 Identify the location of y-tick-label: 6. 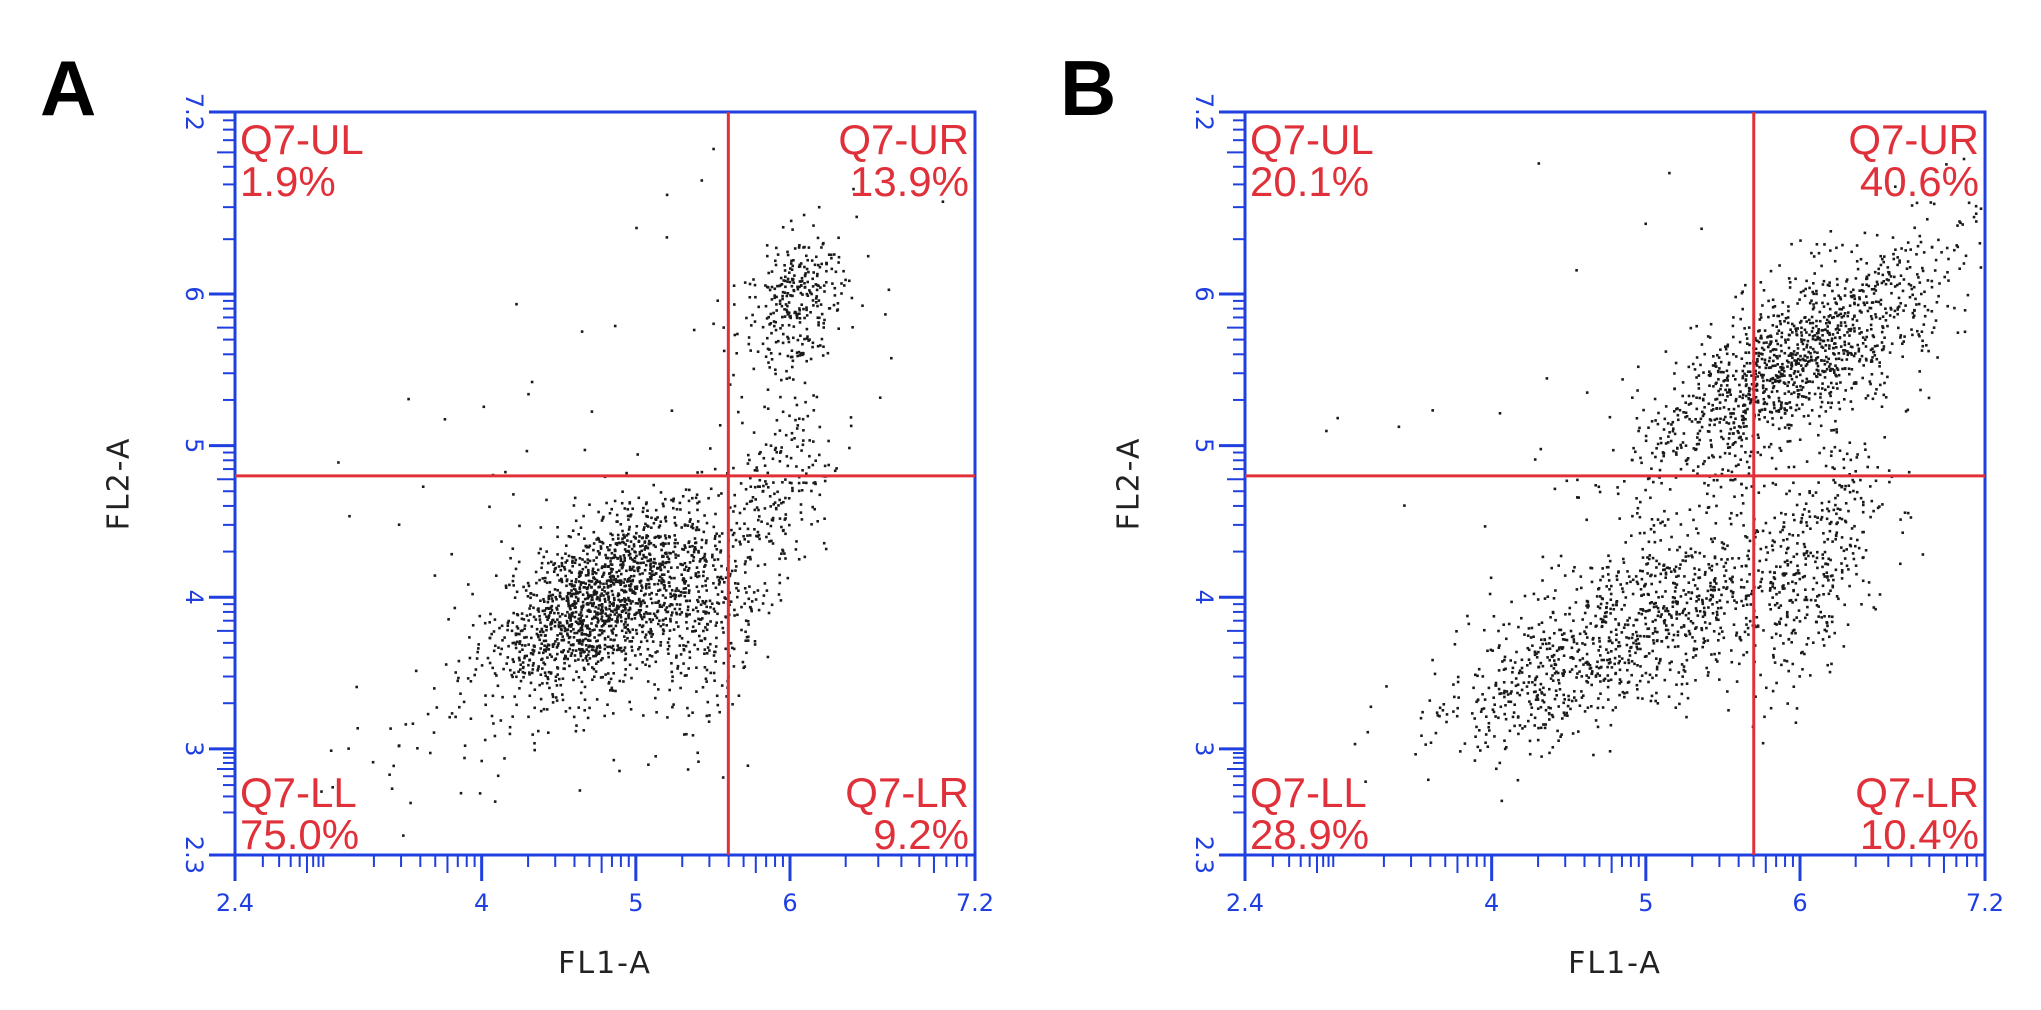
(194, 293).